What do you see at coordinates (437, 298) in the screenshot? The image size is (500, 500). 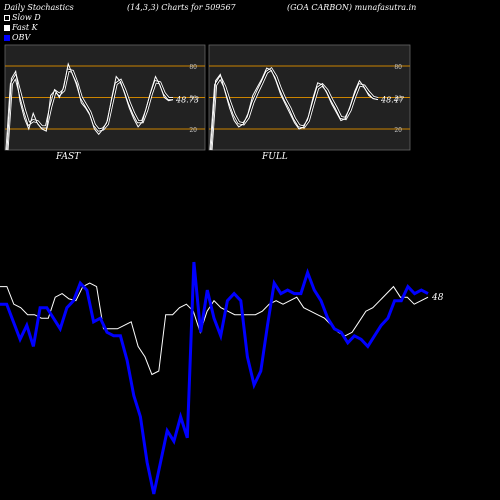 I see `obv-last-value-label: 48` at bounding box center [437, 298].